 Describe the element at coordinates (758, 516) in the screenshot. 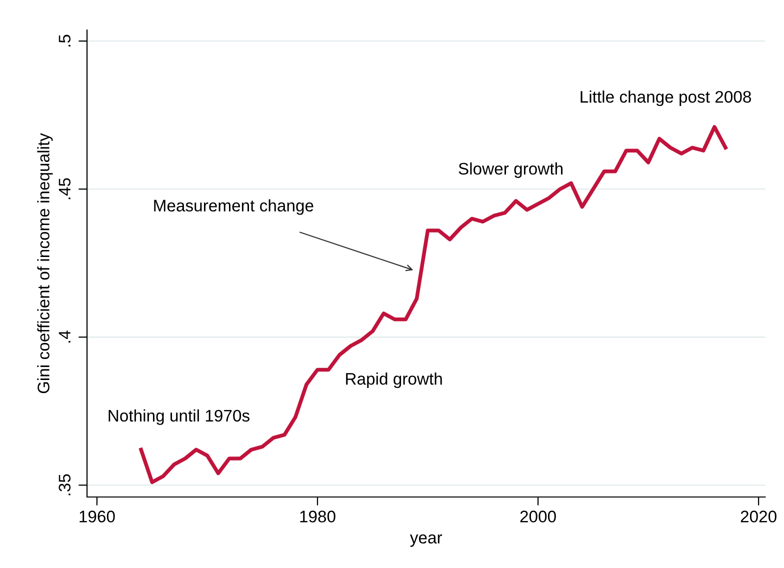

I see `x-tick-label: 2020` at that location.